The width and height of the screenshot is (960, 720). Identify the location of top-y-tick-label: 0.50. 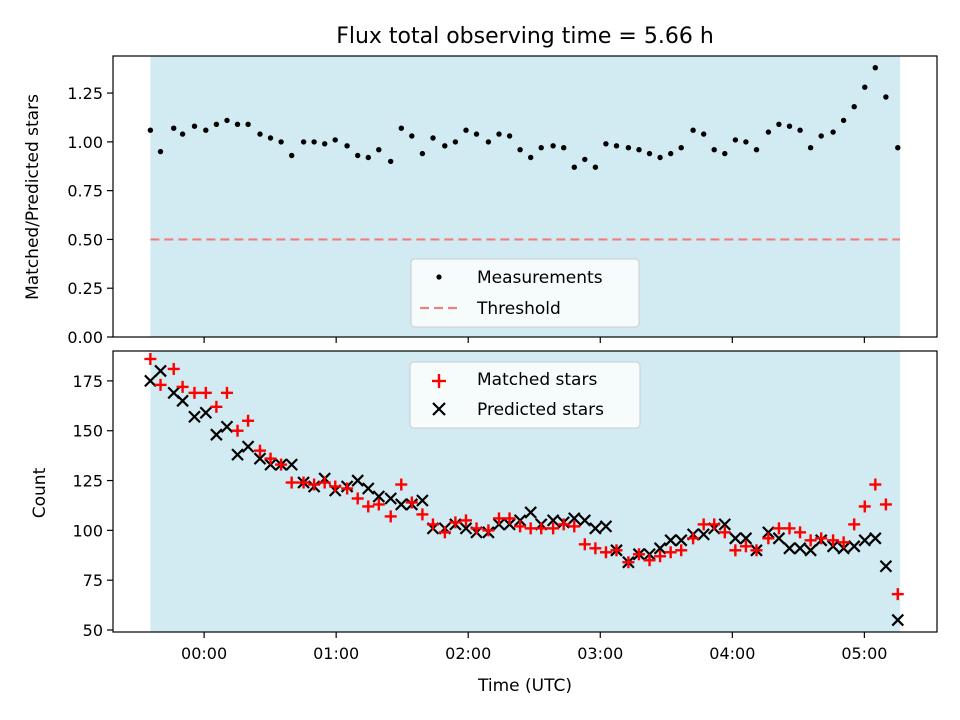
(85, 239).